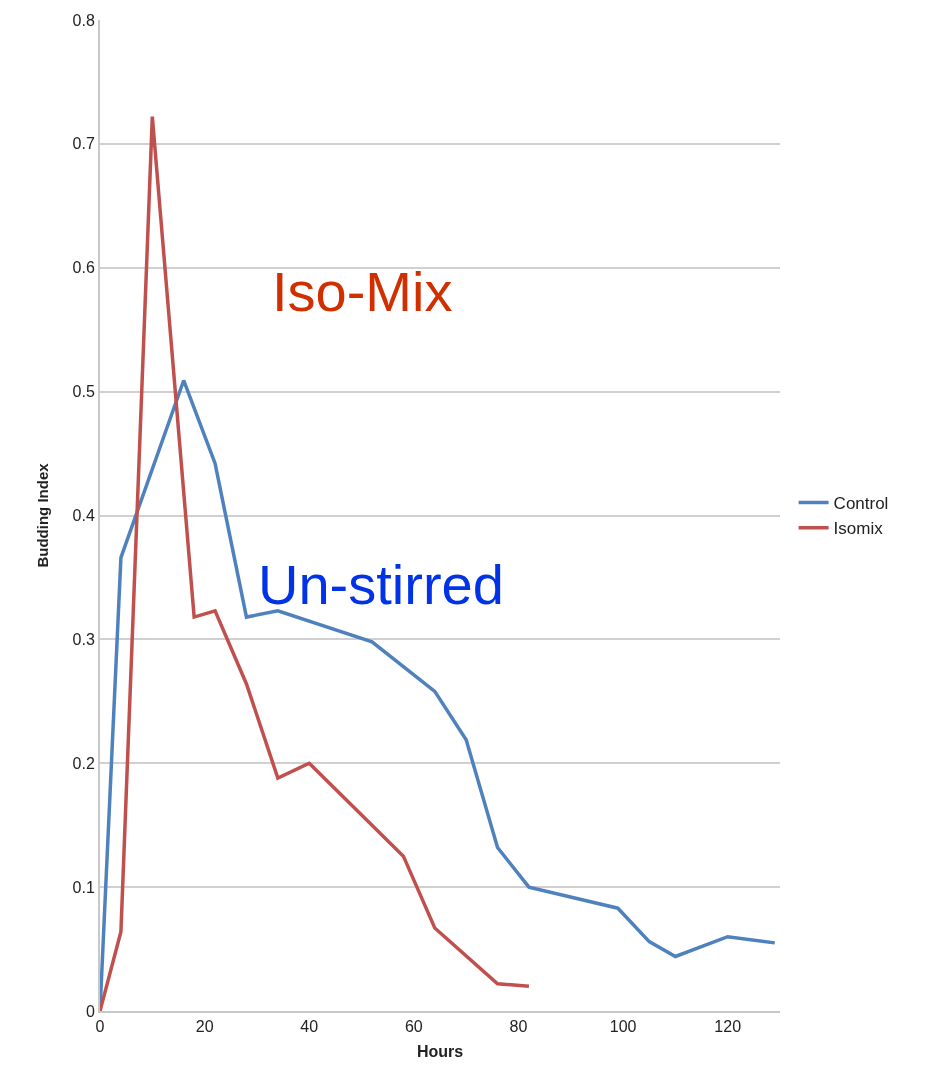 The image size is (950, 1091). I want to click on y-tick-label: 0.3, so click(83, 639).